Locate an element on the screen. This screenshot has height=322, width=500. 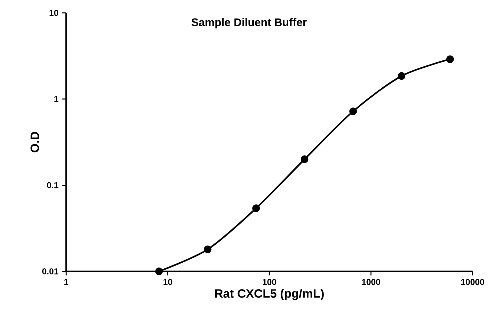
x-tick-label: 100 is located at coordinates (269, 282).